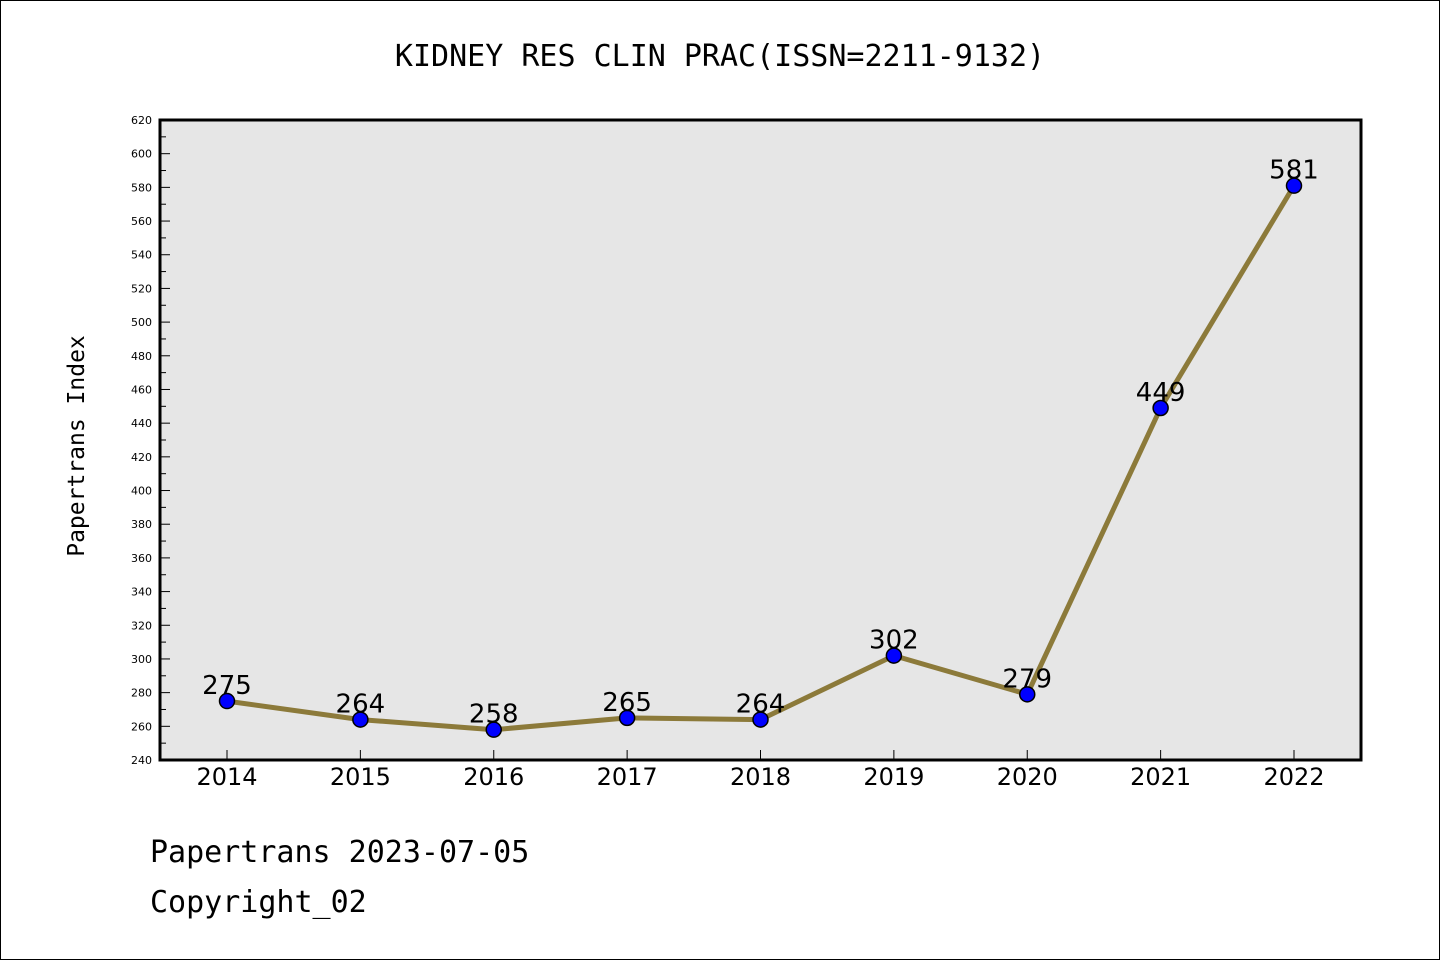  Describe the element at coordinates (141, 558) in the screenshot. I see `y-tick-label: 360` at that location.